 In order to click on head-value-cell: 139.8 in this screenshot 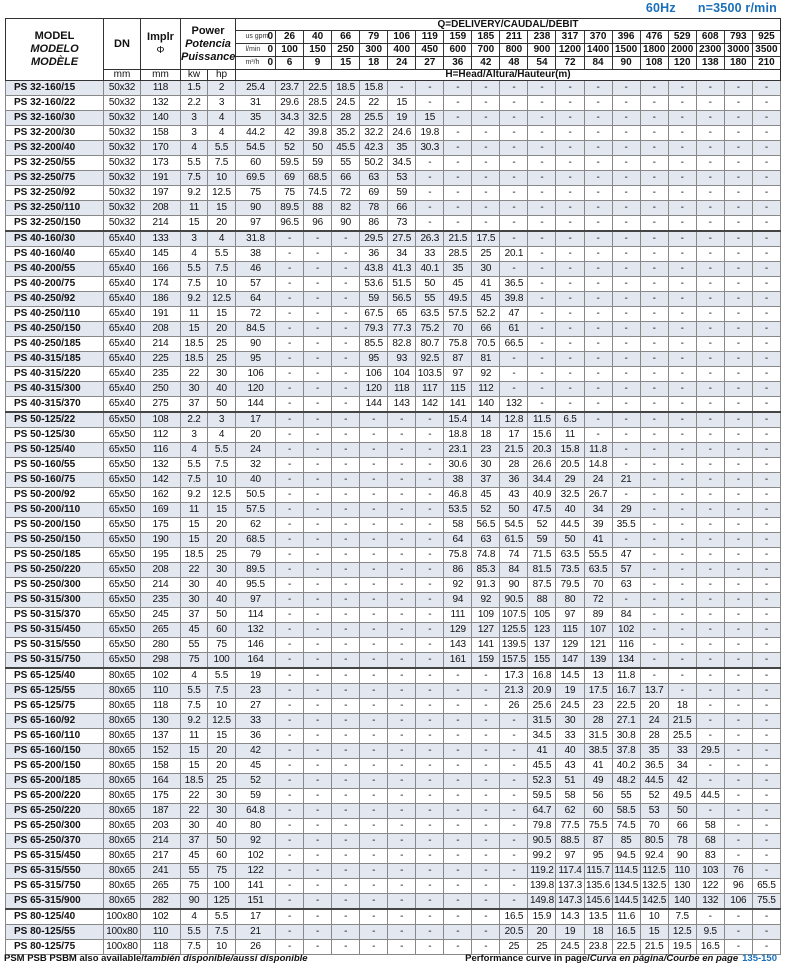, I will do `click(542, 886)`.